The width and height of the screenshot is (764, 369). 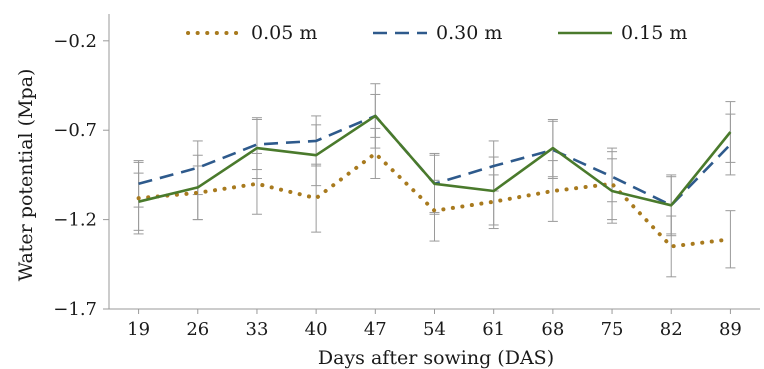 What do you see at coordinates (434, 329) in the screenshot?
I see `x-tick-label: 54` at bounding box center [434, 329].